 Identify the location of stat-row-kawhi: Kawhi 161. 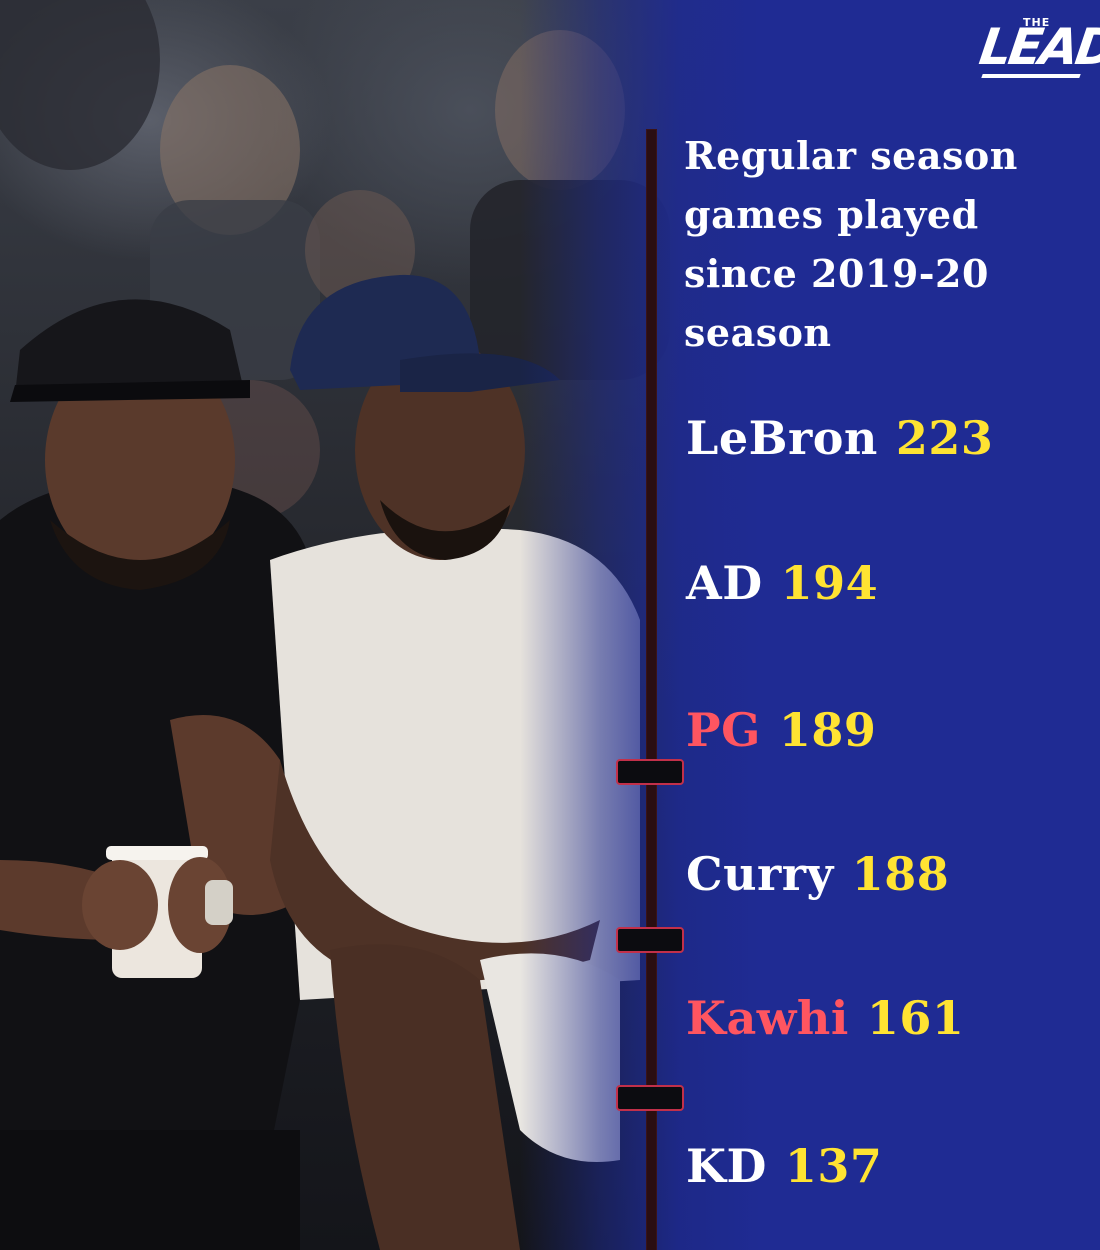
(825, 1018).